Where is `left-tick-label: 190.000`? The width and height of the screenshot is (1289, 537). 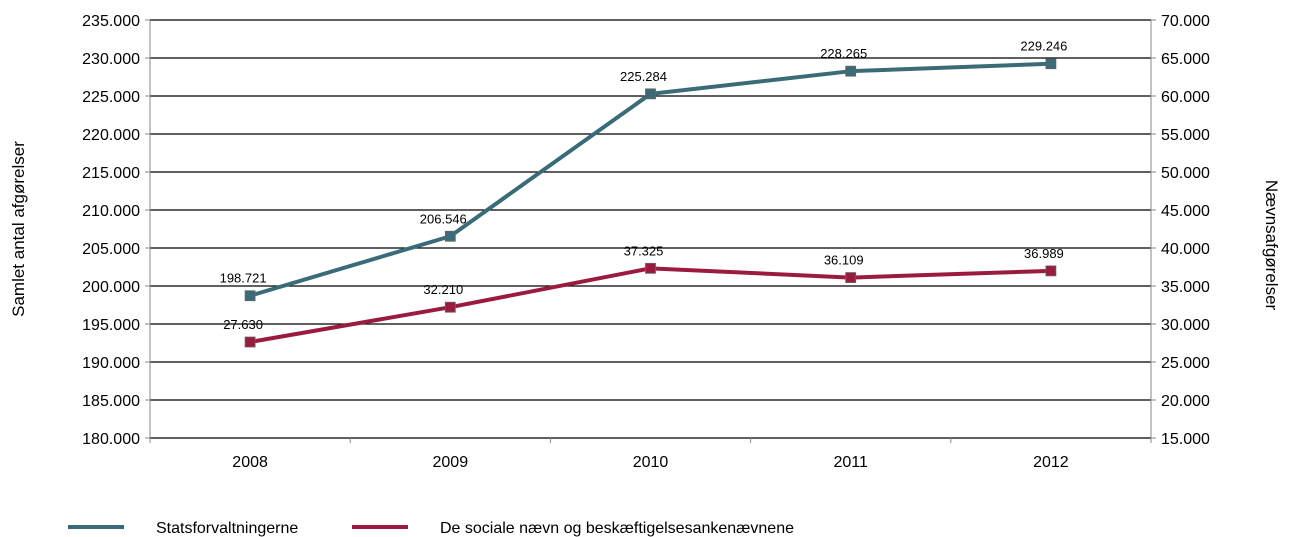
left-tick-label: 190.000 is located at coordinates (111, 363).